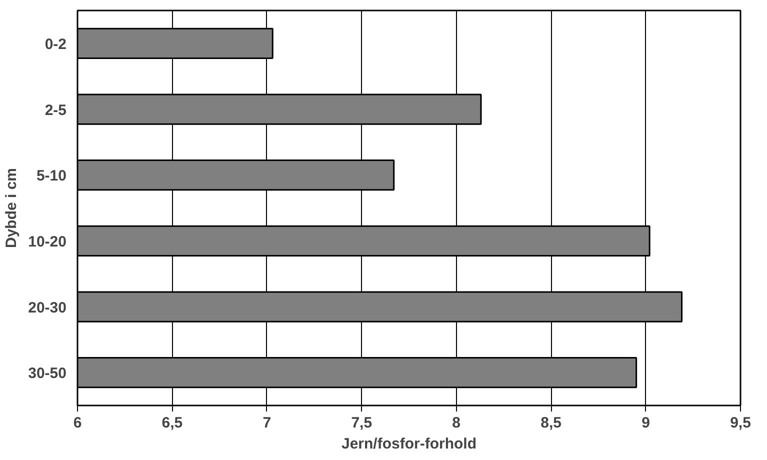 The width and height of the screenshot is (767, 460). Describe the element at coordinates (551, 423) in the screenshot. I see `x-tick-label: 8,5` at that location.